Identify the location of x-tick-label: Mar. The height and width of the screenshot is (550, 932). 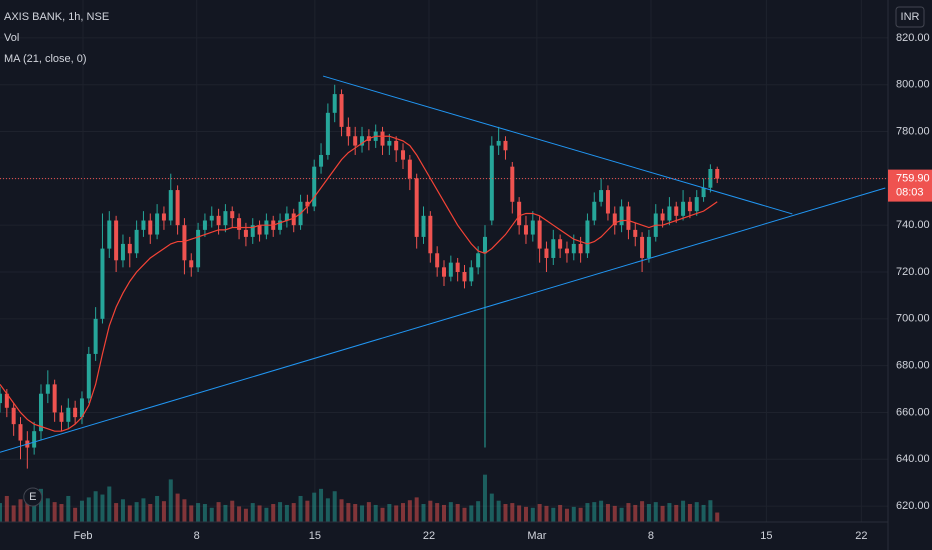
(536, 536).